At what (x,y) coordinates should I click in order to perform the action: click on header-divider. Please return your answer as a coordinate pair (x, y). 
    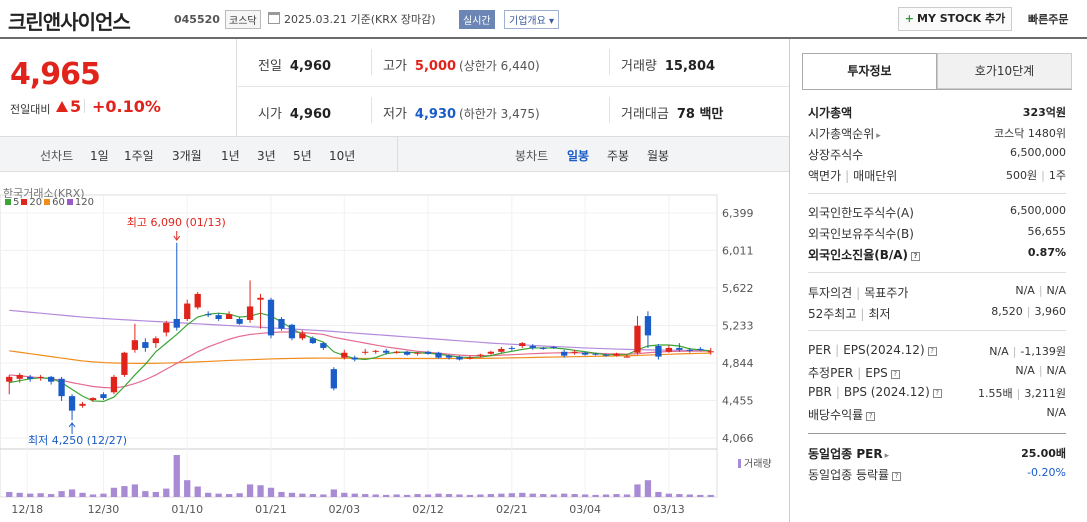
    Looking at the image, I should click on (543, 38).